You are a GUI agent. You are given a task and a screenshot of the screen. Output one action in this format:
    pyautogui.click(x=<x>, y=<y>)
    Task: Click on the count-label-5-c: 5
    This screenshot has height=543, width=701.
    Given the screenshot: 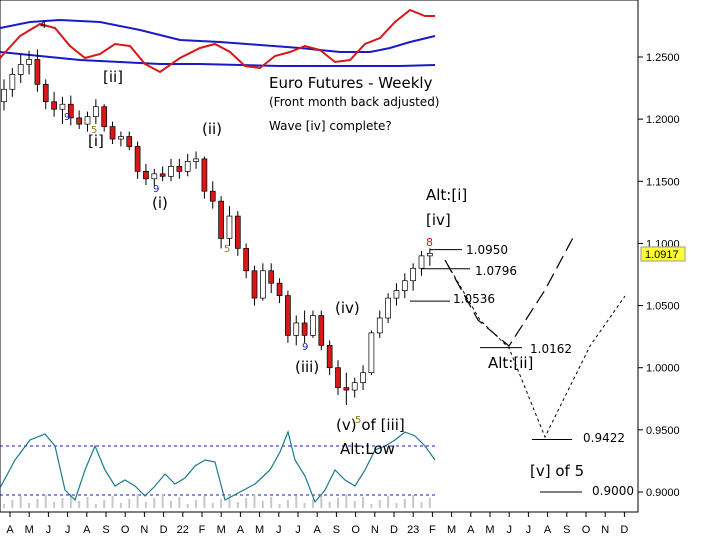 What is the action you would take?
    pyautogui.click(x=358, y=420)
    